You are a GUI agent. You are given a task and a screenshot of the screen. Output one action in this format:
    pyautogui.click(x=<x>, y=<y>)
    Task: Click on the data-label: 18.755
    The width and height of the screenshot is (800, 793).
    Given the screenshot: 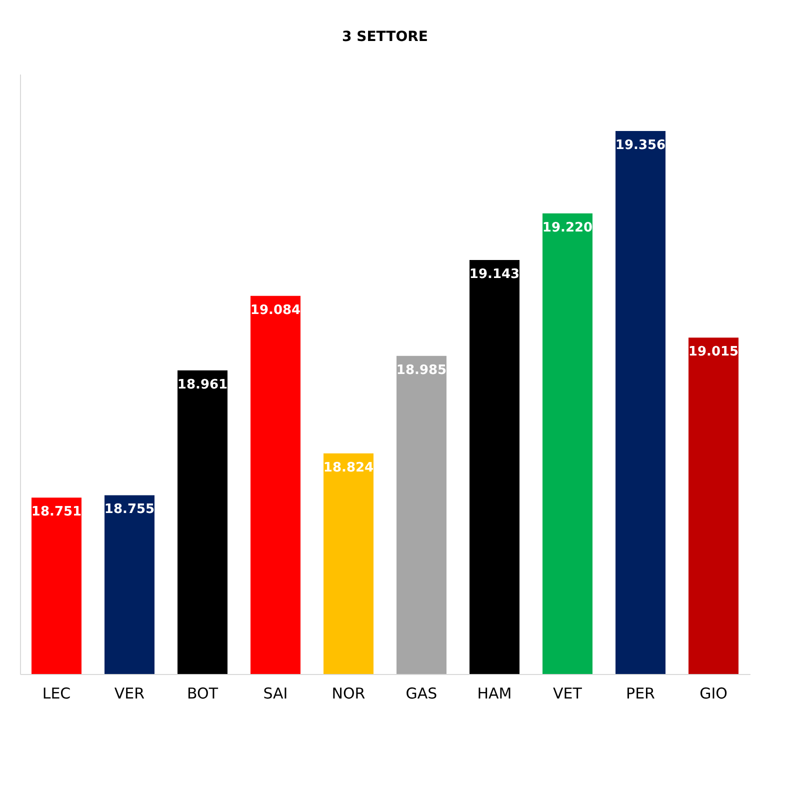 What is the action you would take?
    pyautogui.click(x=129, y=510)
    